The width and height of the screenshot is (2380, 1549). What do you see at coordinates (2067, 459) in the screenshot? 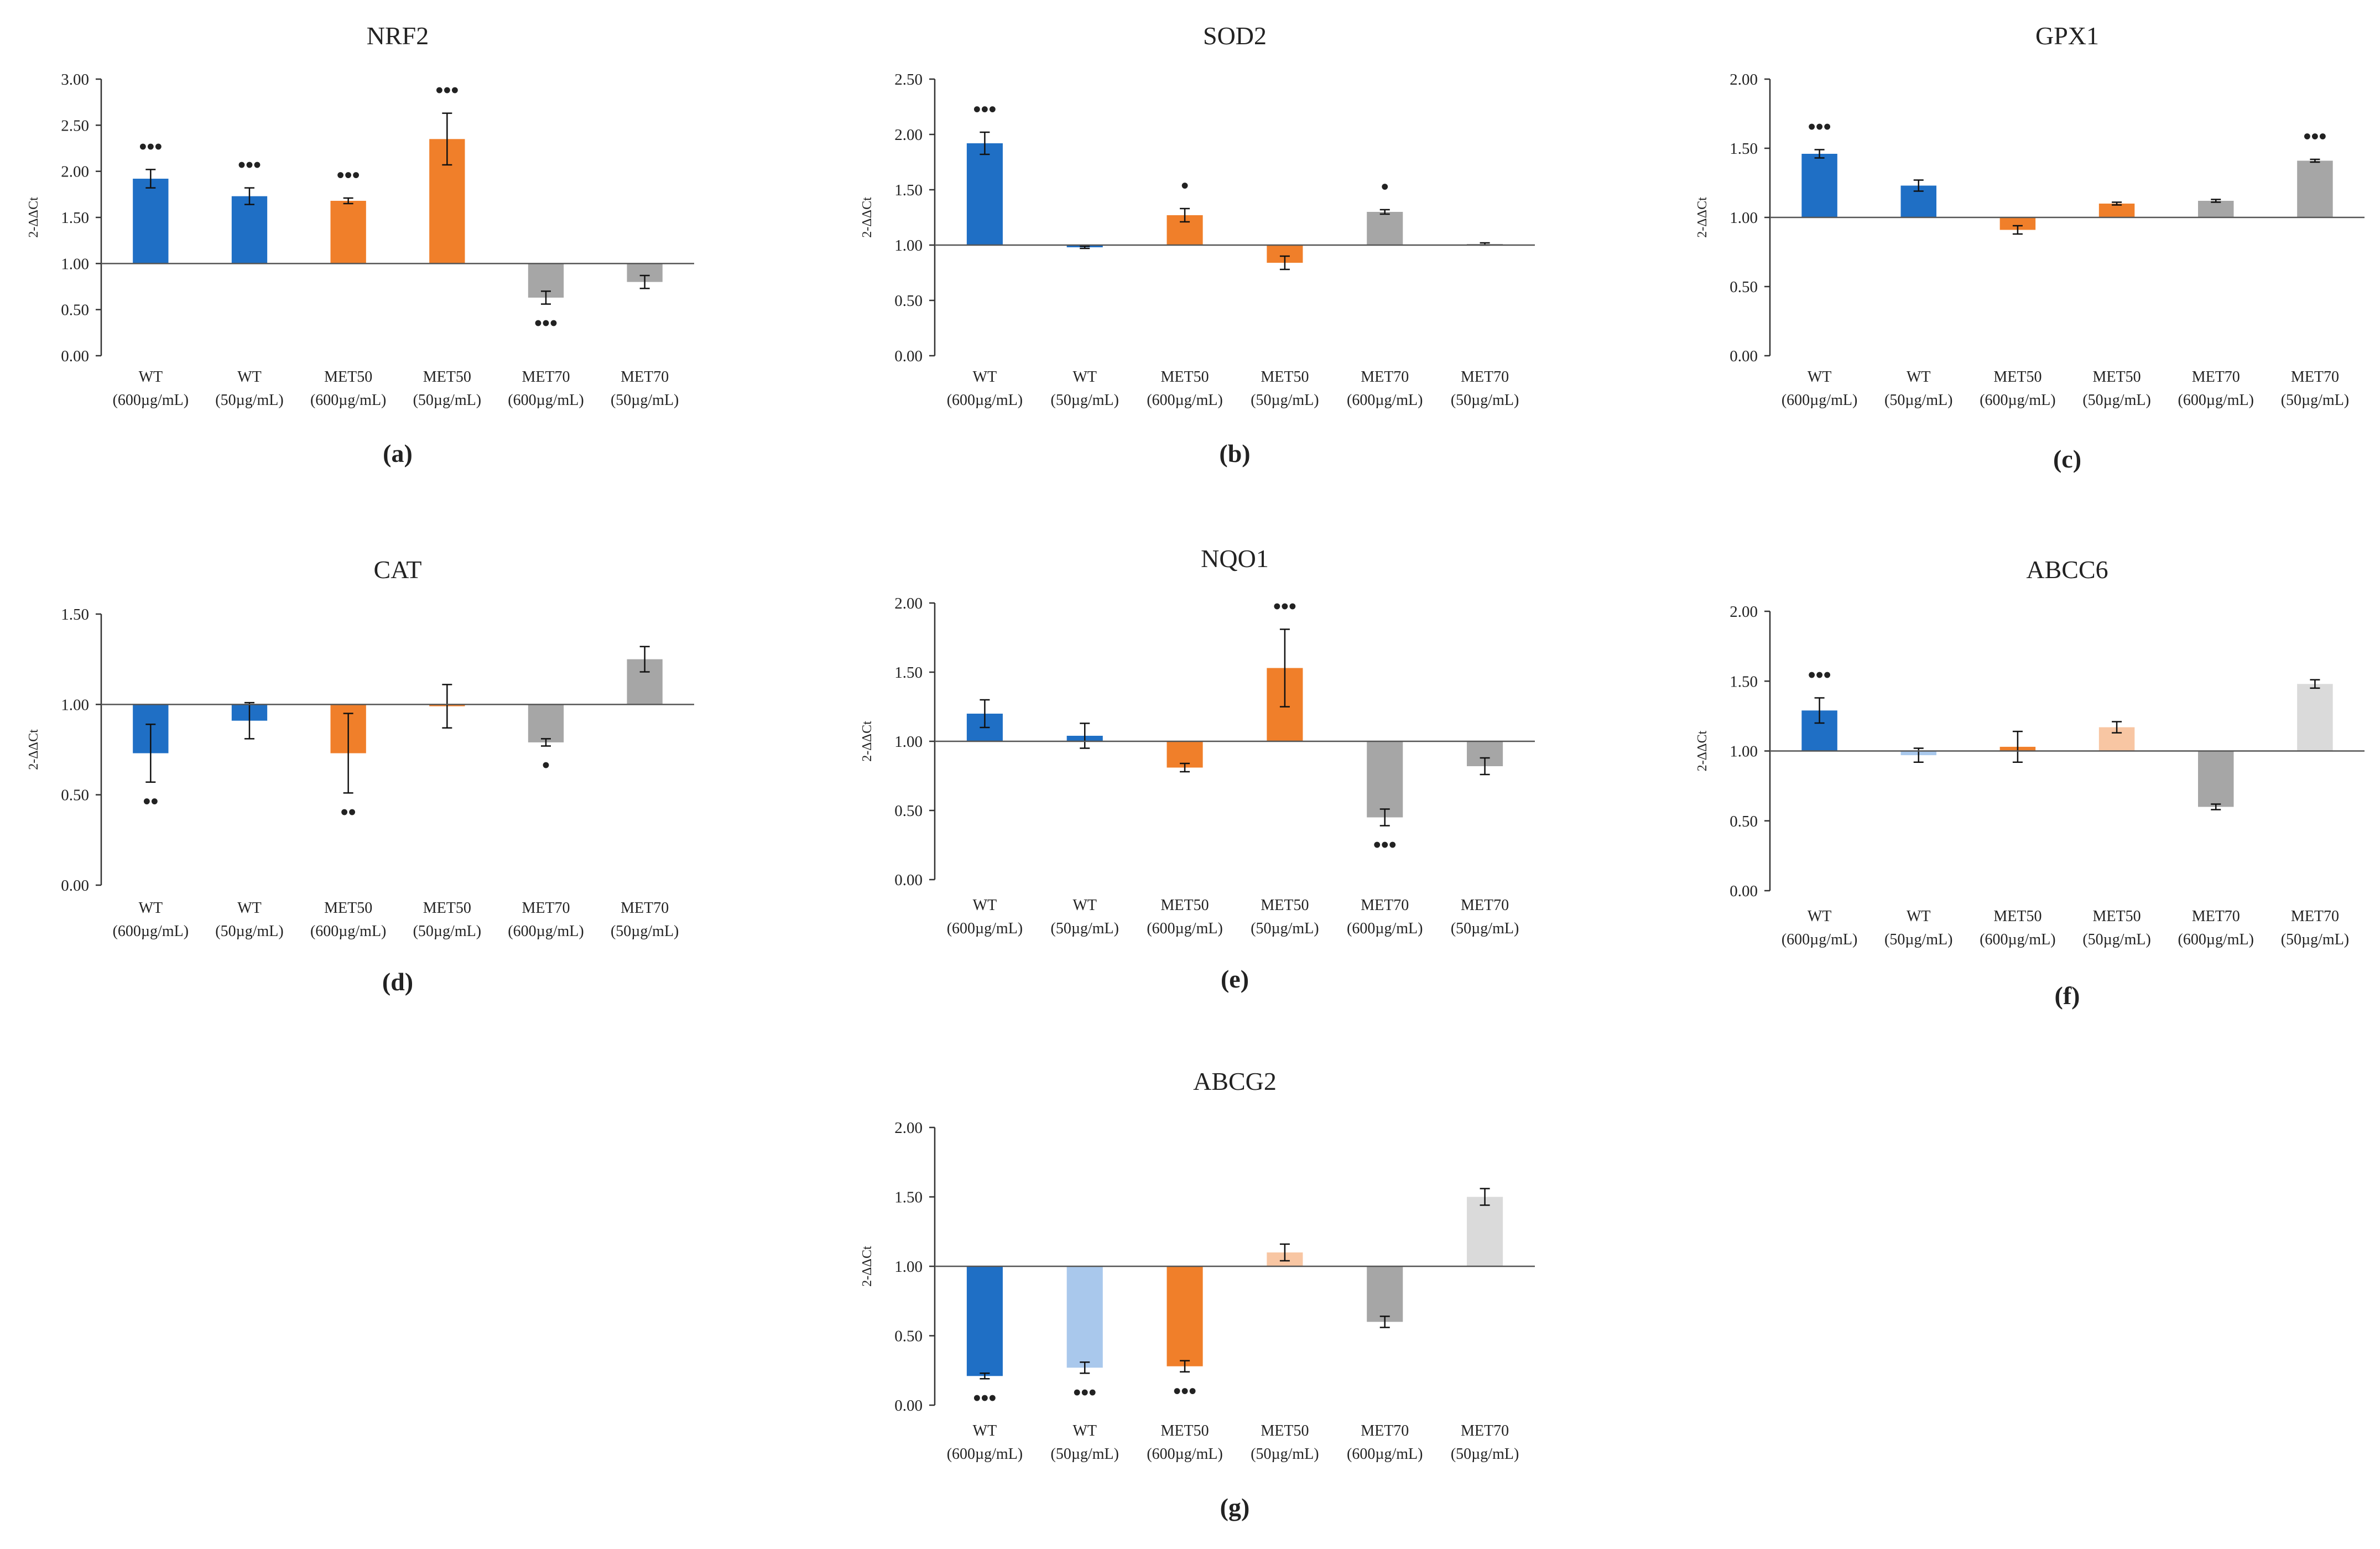
I see `panel-label: (c)` at bounding box center [2067, 459].